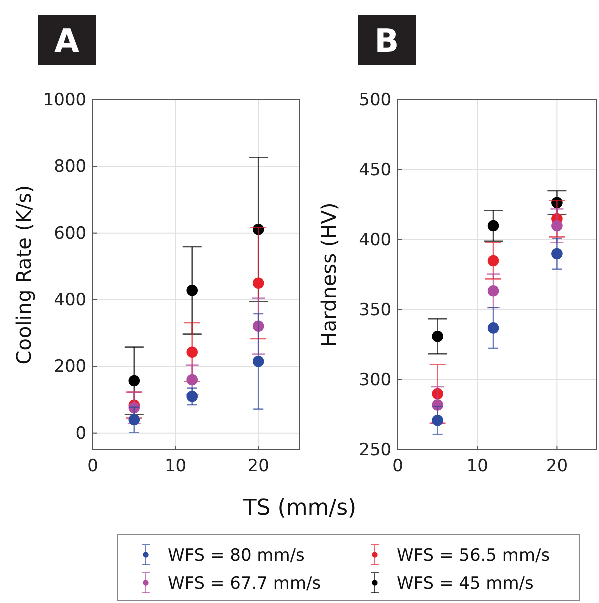 The height and width of the screenshot is (603, 599). What do you see at coordinates (245, 584) in the screenshot?
I see `legend-label: WFS = 67.7 mm/s` at bounding box center [245, 584].